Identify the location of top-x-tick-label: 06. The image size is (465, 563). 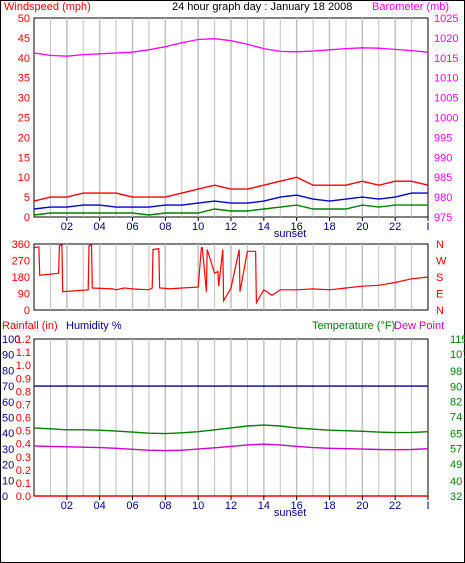
(132, 227).